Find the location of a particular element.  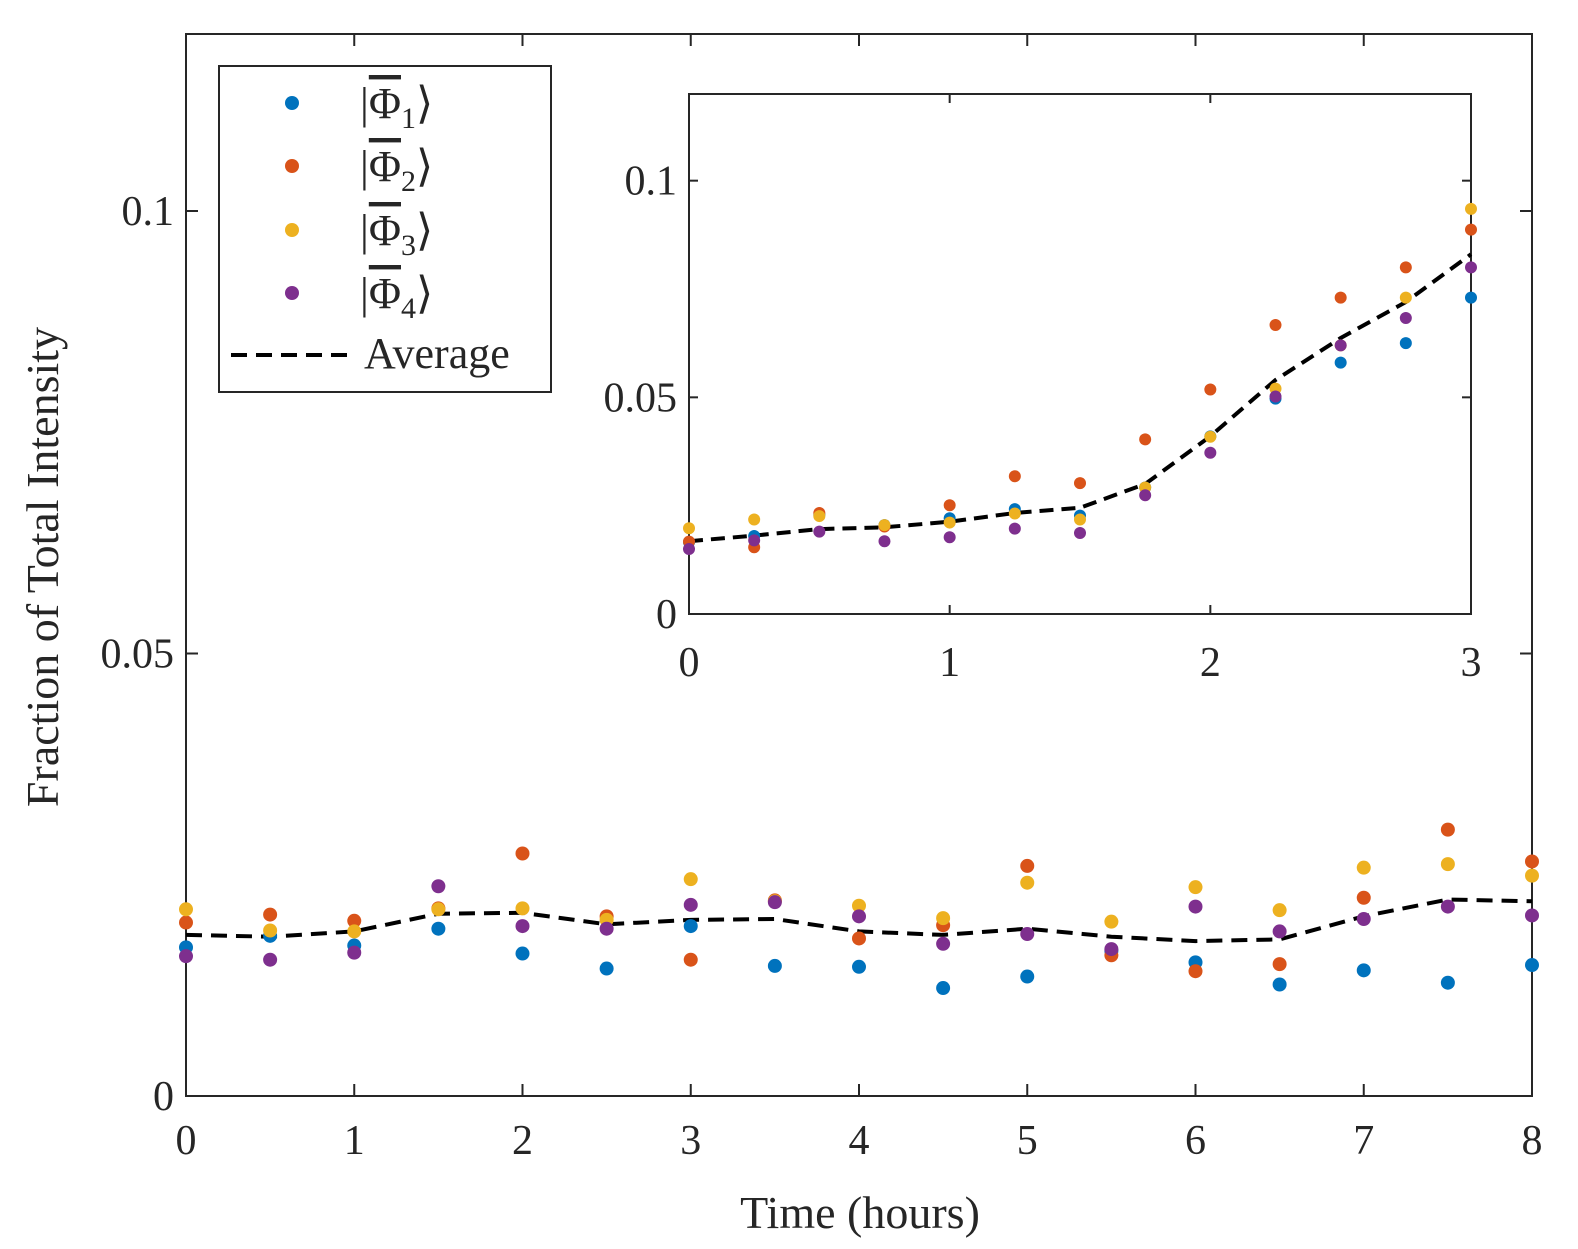

legend: |Φ1⟩ |Φ2⟩ |Φ3⟩ |Φ4⟩ Average is located at coordinates (385, 229).